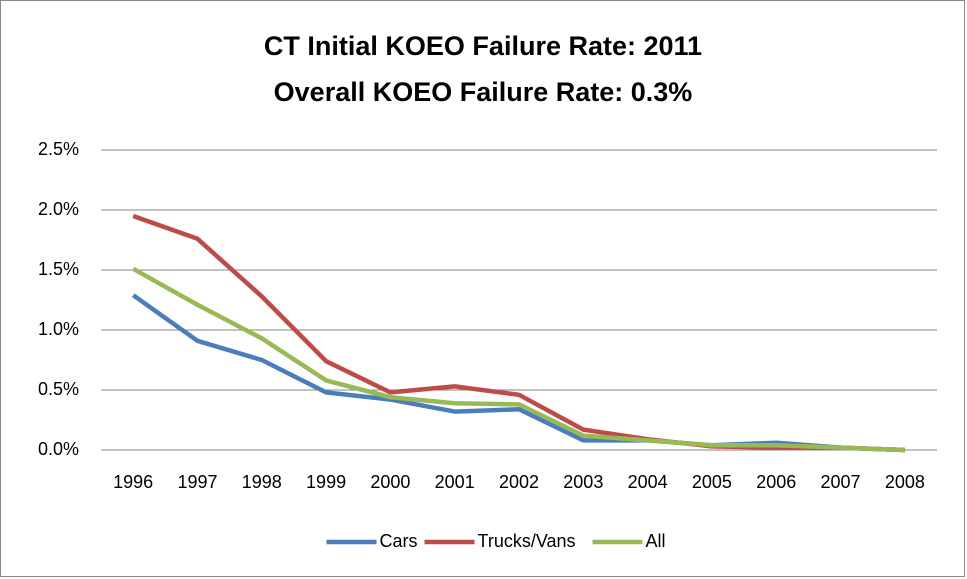 The image size is (967, 579). What do you see at coordinates (58, 269) in the screenshot?
I see `y-tick-label: 1.5%` at bounding box center [58, 269].